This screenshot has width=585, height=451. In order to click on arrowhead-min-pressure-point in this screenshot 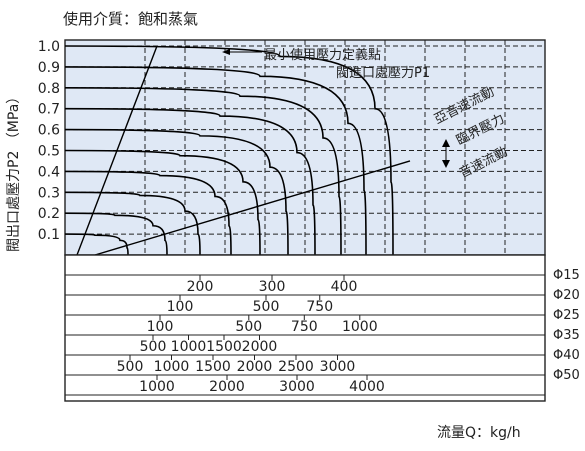, I will do `click(226, 52)`.